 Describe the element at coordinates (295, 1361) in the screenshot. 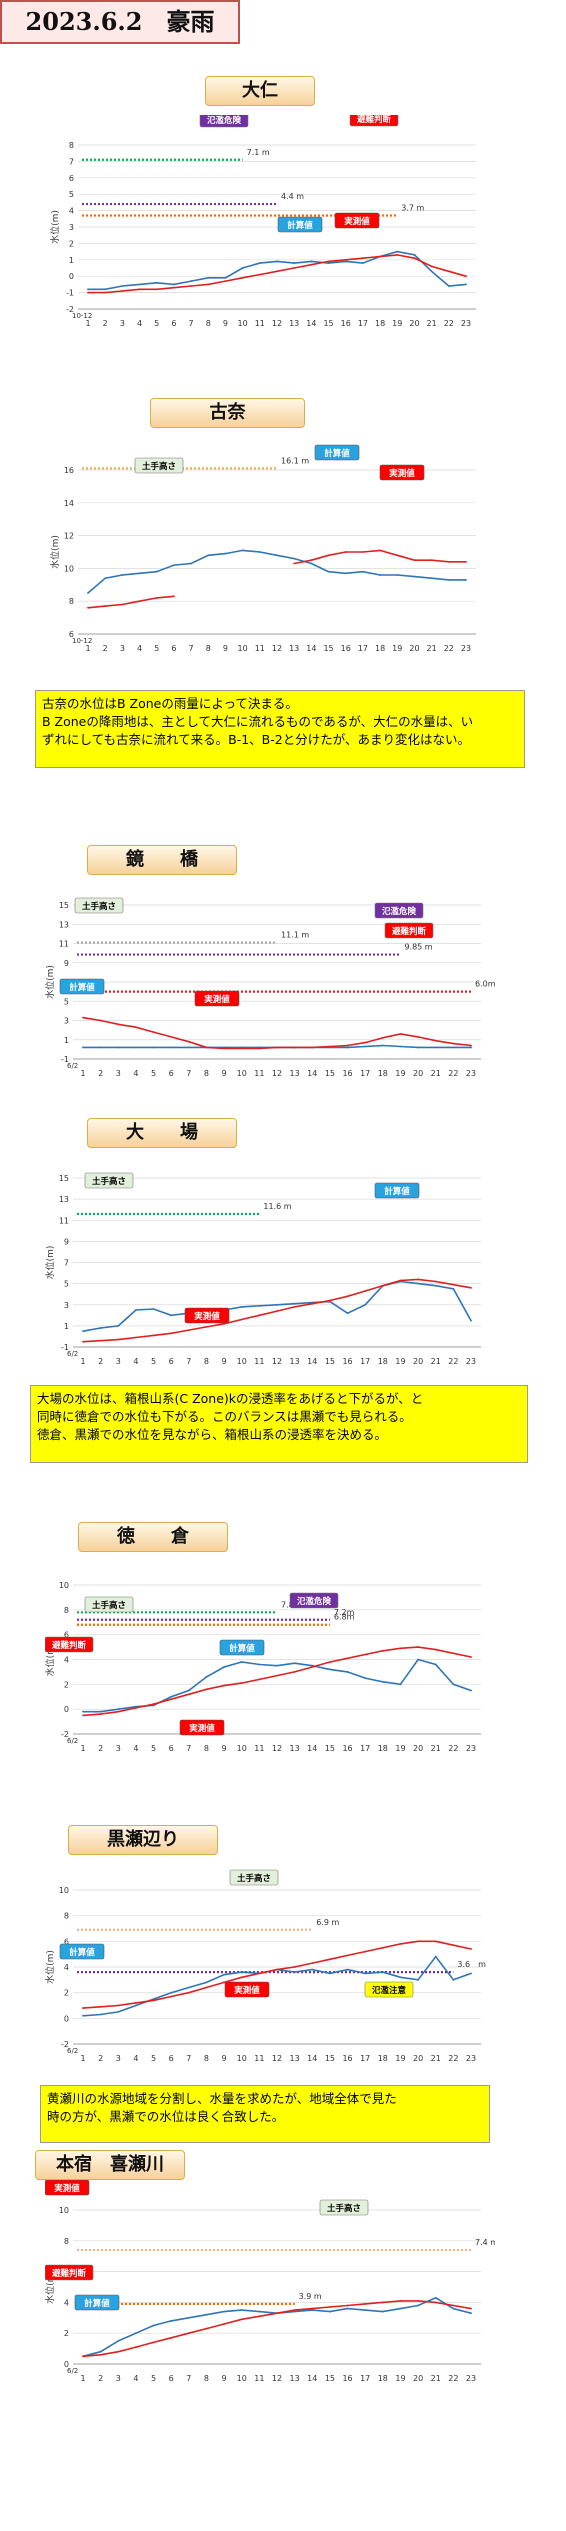

I see `x-tick-label: 13` at that location.